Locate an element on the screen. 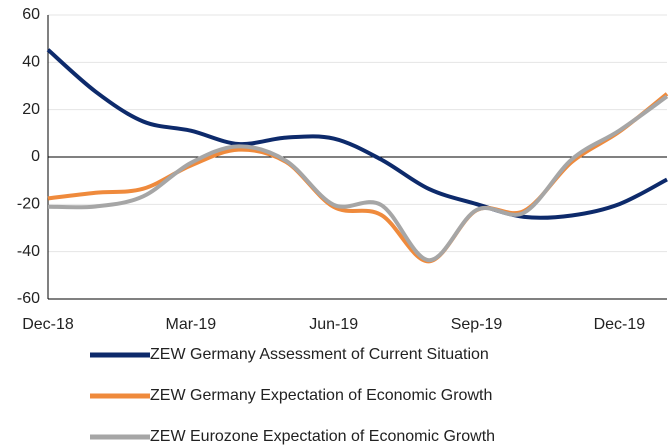 The width and height of the screenshot is (669, 448). x-tick-label: Dec-18 is located at coordinates (48, 324).